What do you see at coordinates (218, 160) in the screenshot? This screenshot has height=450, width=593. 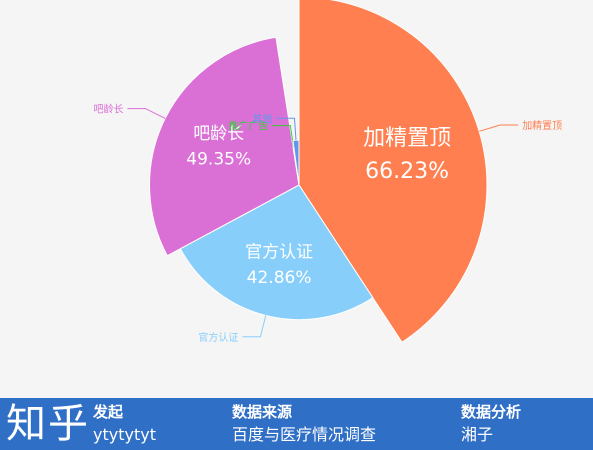 I see `slice-2-inner-value: 49.35%` at bounding box center [218, 160].